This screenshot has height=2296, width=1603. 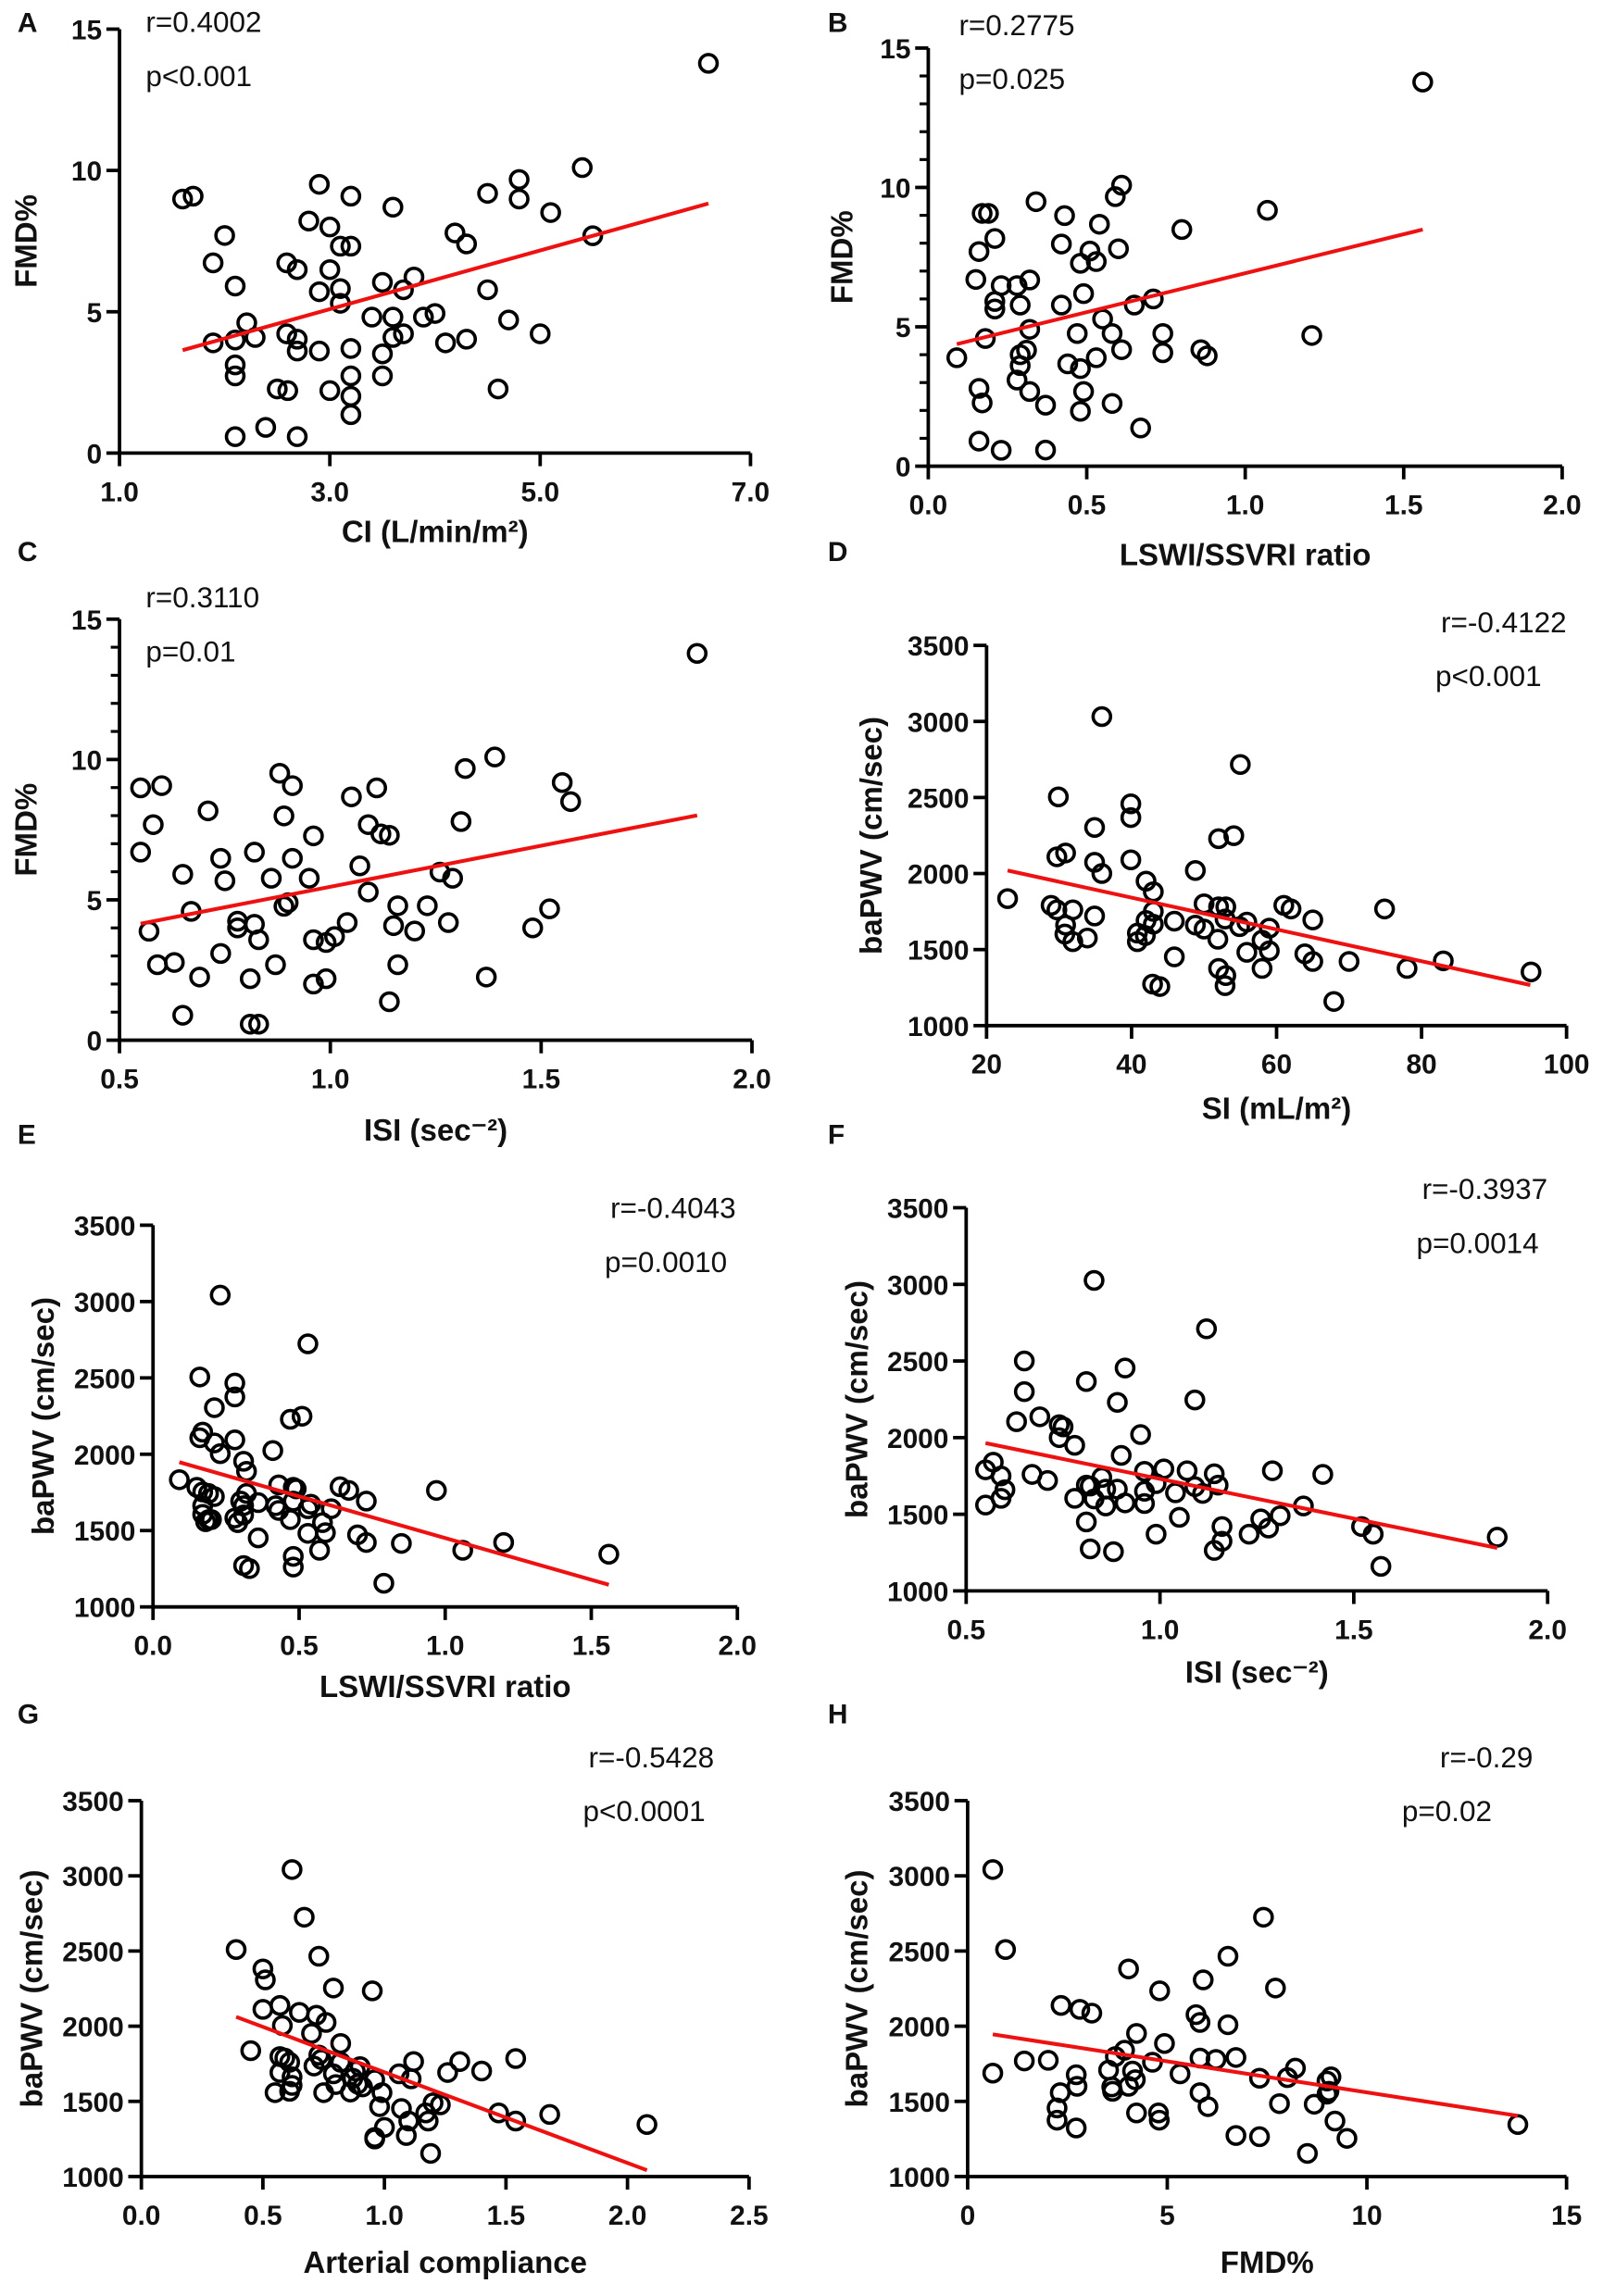 I want to click on panel-letter: G, so click(x=28, y=1715).